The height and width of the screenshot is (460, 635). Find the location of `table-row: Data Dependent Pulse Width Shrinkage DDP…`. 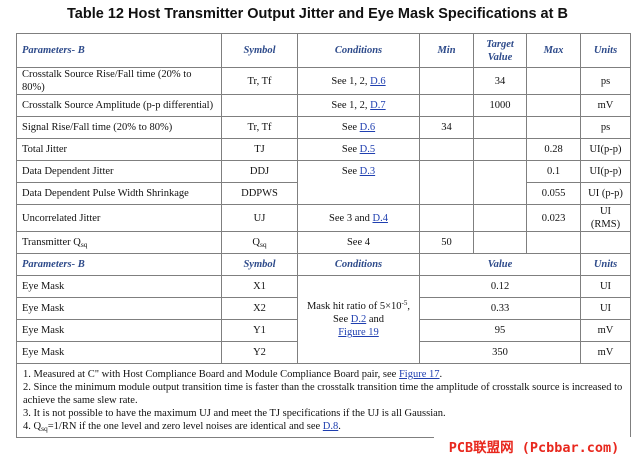

table-row: Data Dependent Pulse Width Shrinkage DDP… is located at coordinates (323, 193).